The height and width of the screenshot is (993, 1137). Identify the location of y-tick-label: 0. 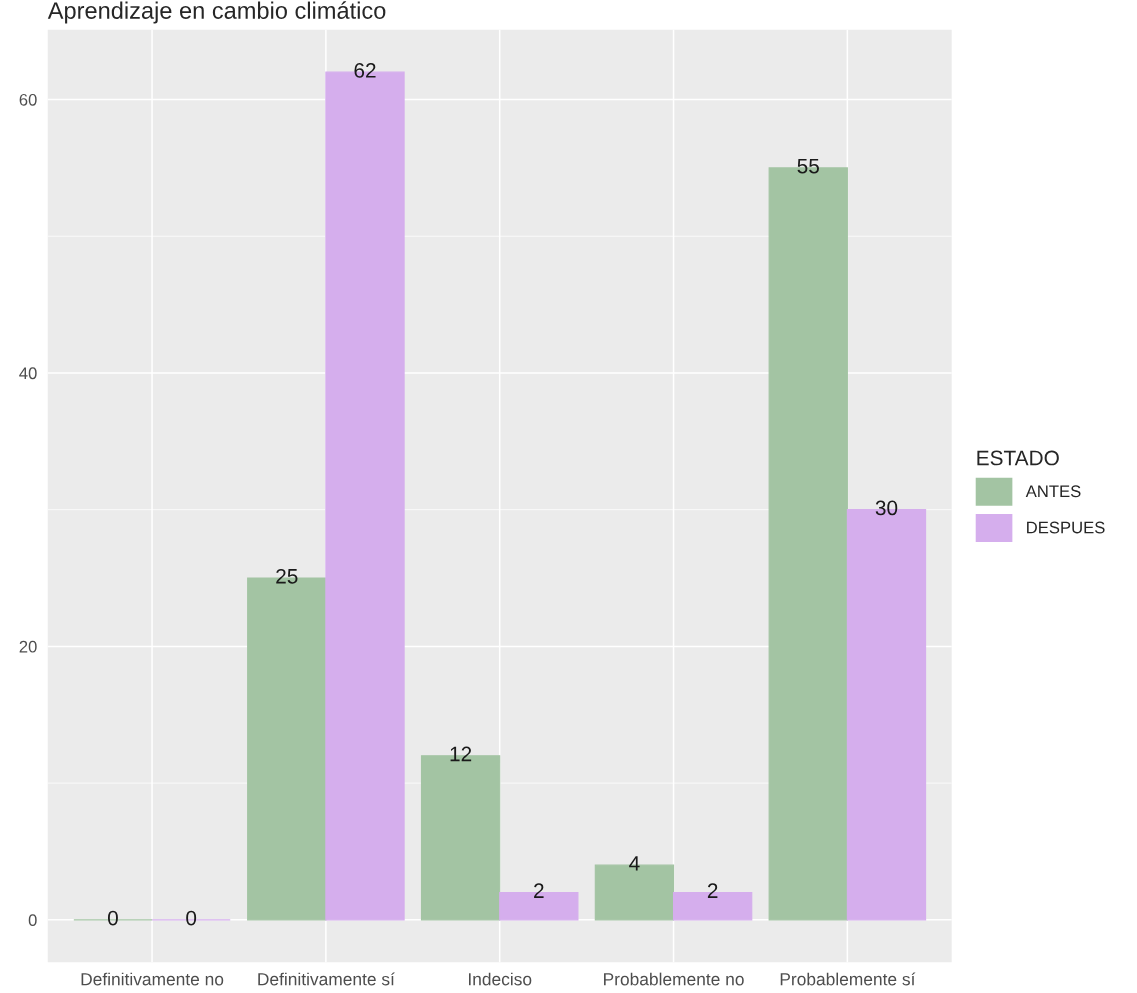
(32, 920).